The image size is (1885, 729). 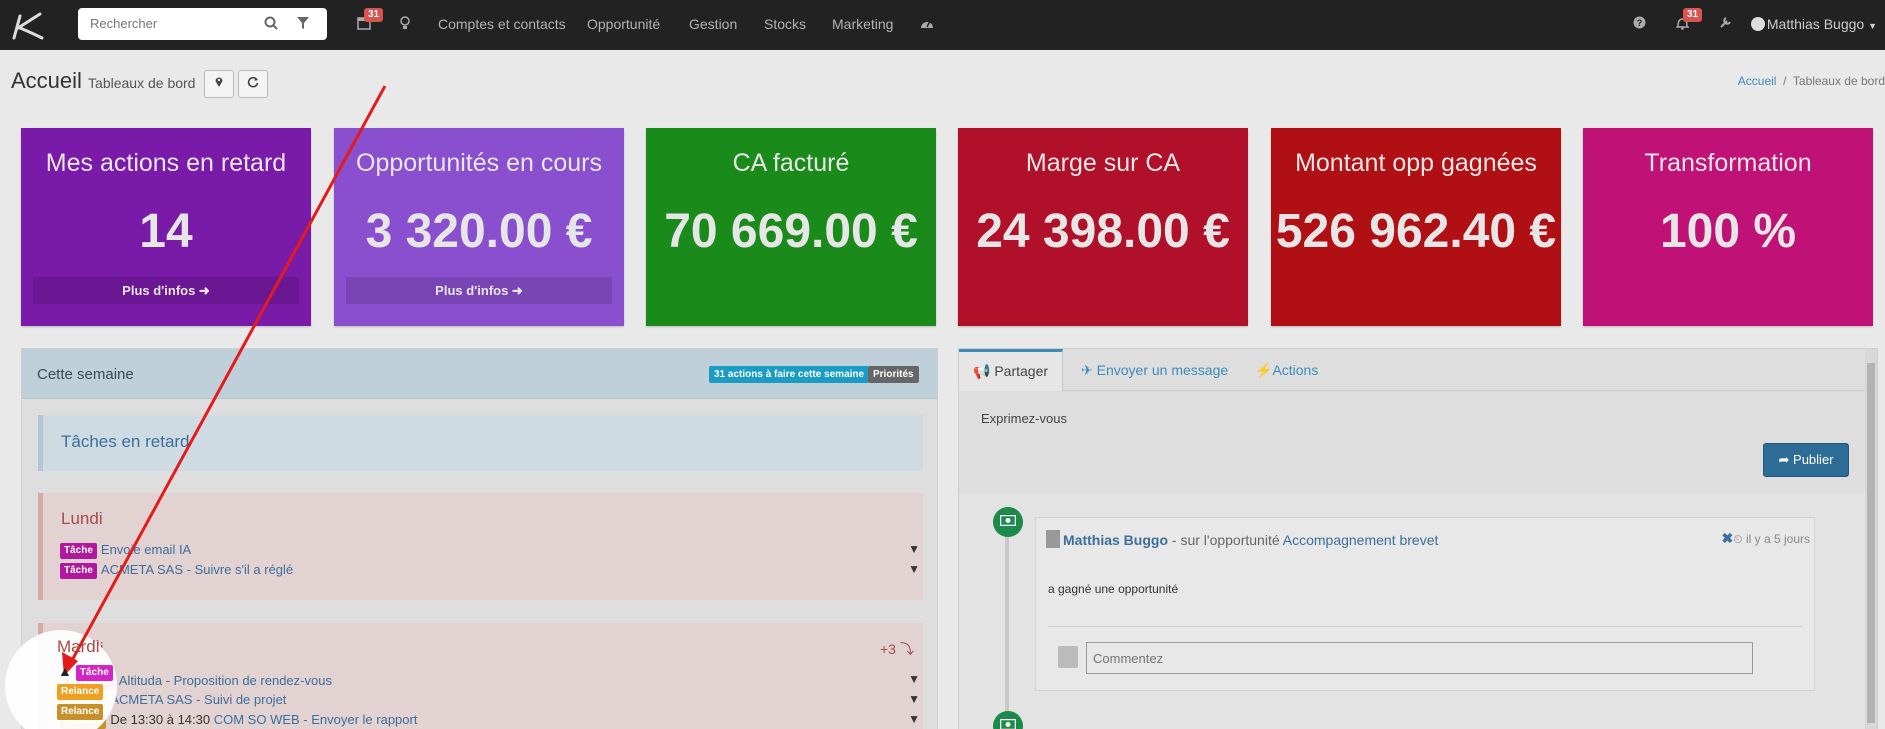 What do you see at coordinates (1295, 370) in the screenshot?
I see `tab-label: Actions` at bounding box center [1295, 370].